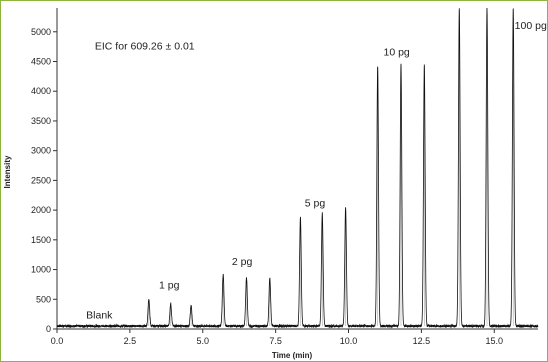 The height and width of the screenshot is (362, 548). What do you see at coordinates (41, 270) in the screenshot?
I see `y-tick-label: 1000` at bounding box center [41, 270].